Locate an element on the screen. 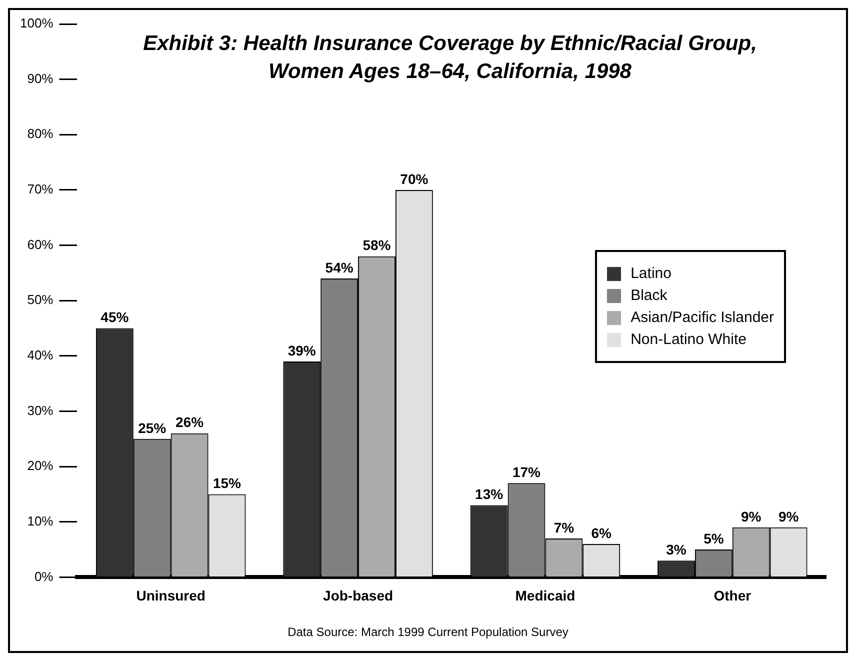  x-tick-label: Job-based is located at coordinates (358, 595).